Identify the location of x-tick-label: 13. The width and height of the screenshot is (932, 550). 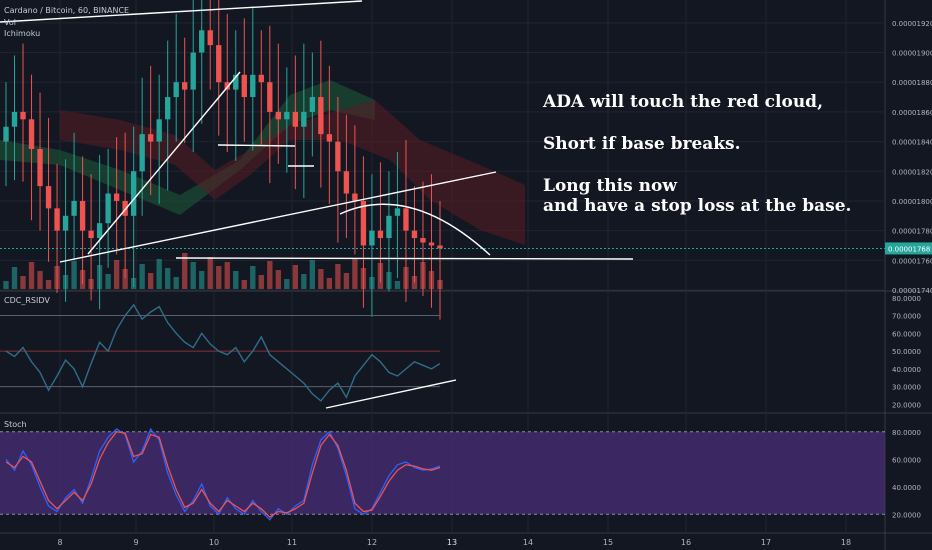
(452, 542).